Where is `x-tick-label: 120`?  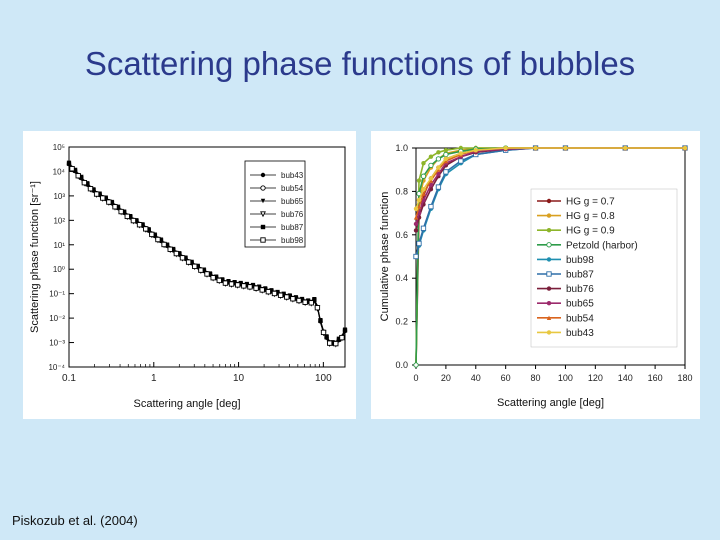
x-tick-label: 120 is located at coordinates (595, 378).